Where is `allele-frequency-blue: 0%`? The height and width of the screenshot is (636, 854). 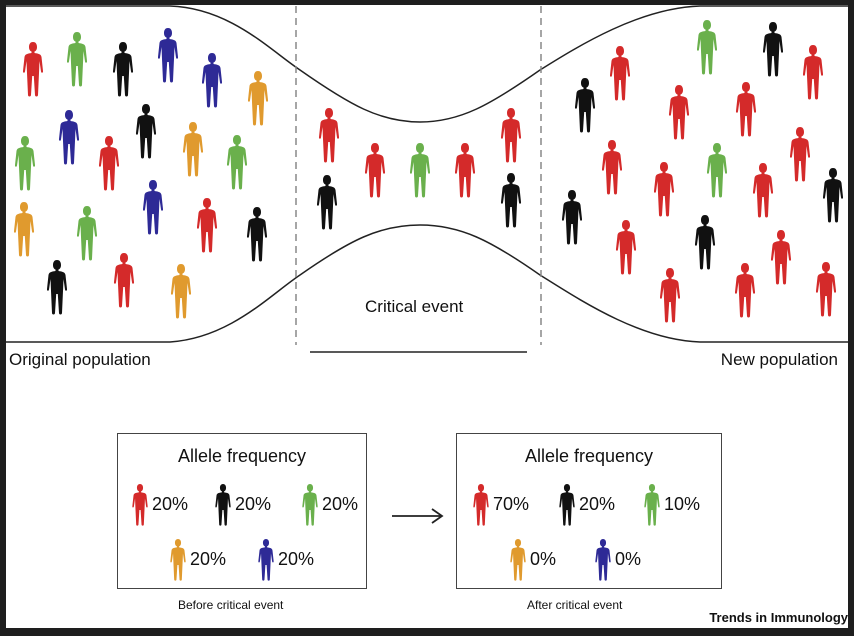
allele-frequency-blue: 0% is located at coordinates (628, 559).